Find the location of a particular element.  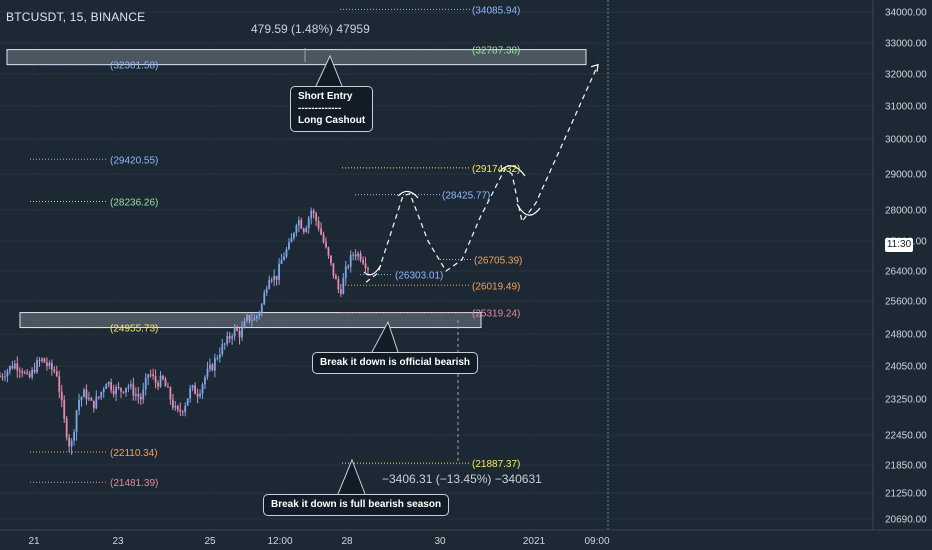

symbol-title: BTCUSDT, 15, BINANCE is located at coordinates (76, 17).